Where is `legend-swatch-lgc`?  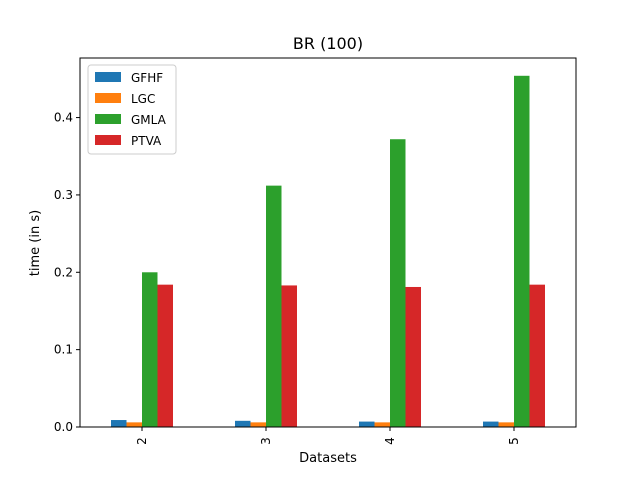
legend-swatch-lgc is located at coordinates (108, 98).